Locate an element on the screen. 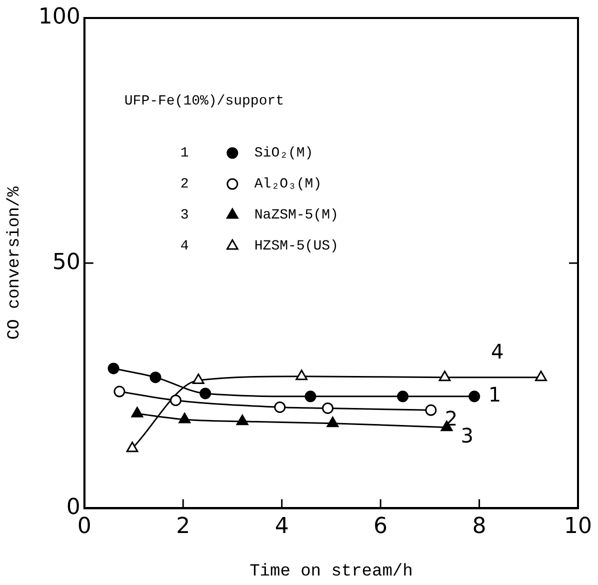 This screenshot has height=585, width=598. y-tick-label: 0 is located at coordinates (73, 507).